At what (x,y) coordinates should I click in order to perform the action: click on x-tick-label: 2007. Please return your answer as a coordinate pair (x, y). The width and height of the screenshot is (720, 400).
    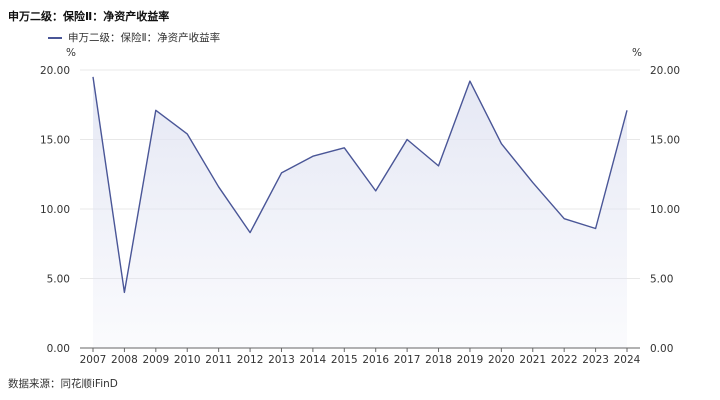
    Looking at the image, I should click on (93, 360).